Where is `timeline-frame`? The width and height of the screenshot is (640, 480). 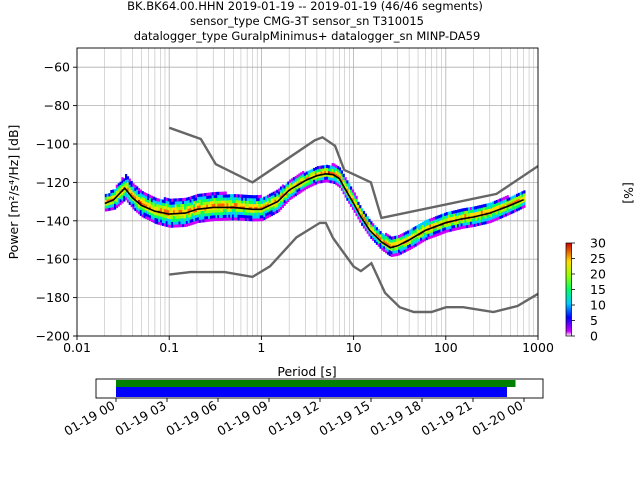 timeline-frame is located at coordinates (319, 388).